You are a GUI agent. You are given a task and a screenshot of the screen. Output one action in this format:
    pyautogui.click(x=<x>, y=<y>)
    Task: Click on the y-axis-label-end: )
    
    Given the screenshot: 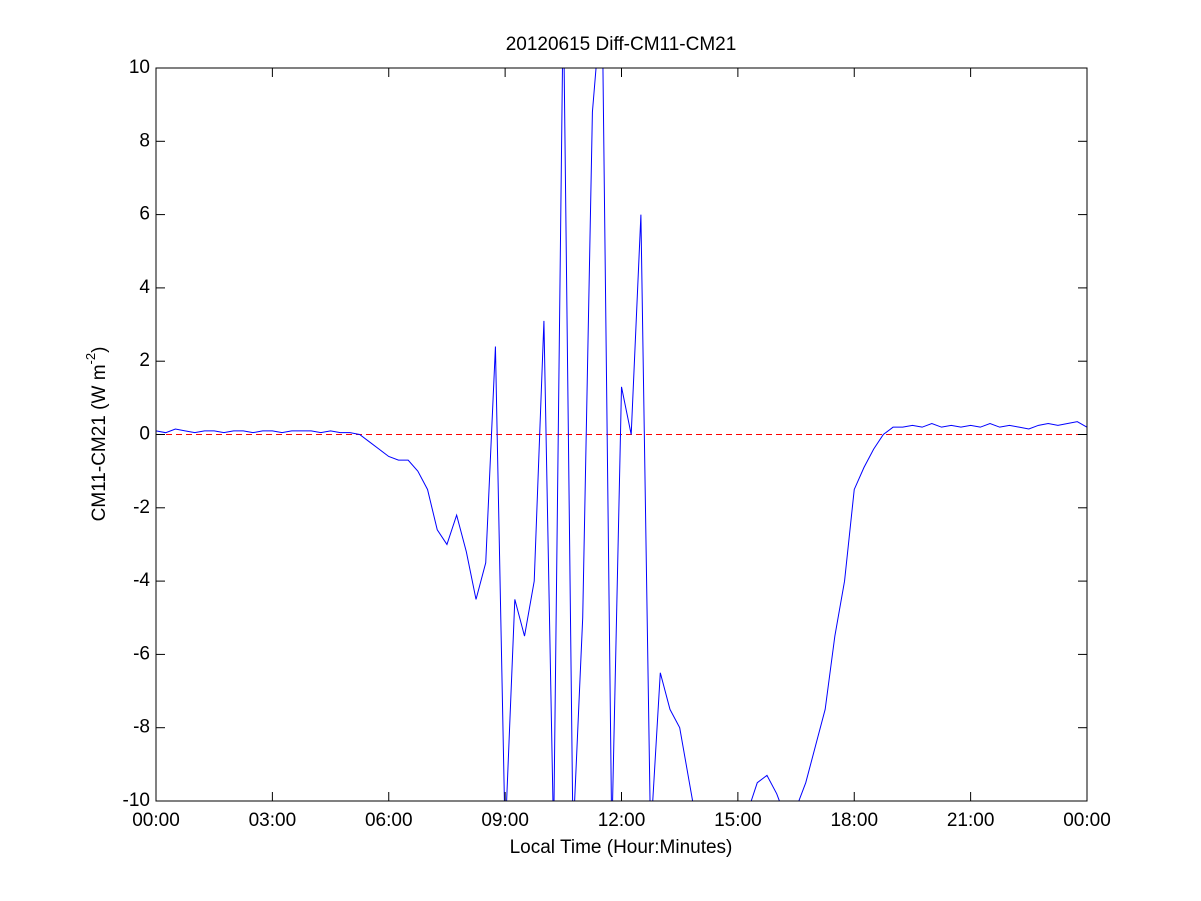 What is the action you would take?
    pyautogui.click(x=99, y=350)
    